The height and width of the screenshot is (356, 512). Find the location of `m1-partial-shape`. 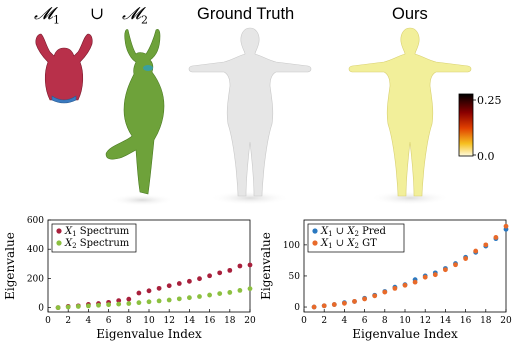

m1-partial-shape is located at coordinates (64, 68).